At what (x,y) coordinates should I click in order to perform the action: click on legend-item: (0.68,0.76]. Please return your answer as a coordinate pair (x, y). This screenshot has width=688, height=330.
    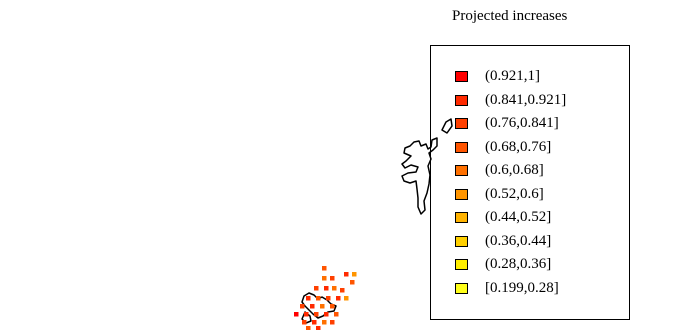
    Looking at the image, I should click on (510, 148).